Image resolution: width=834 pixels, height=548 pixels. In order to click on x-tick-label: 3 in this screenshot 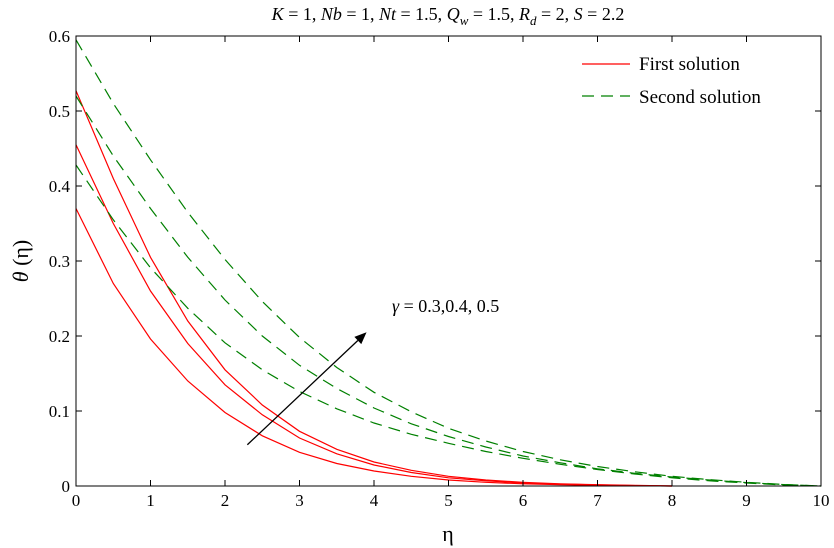, I will do `click(299, 500)`.